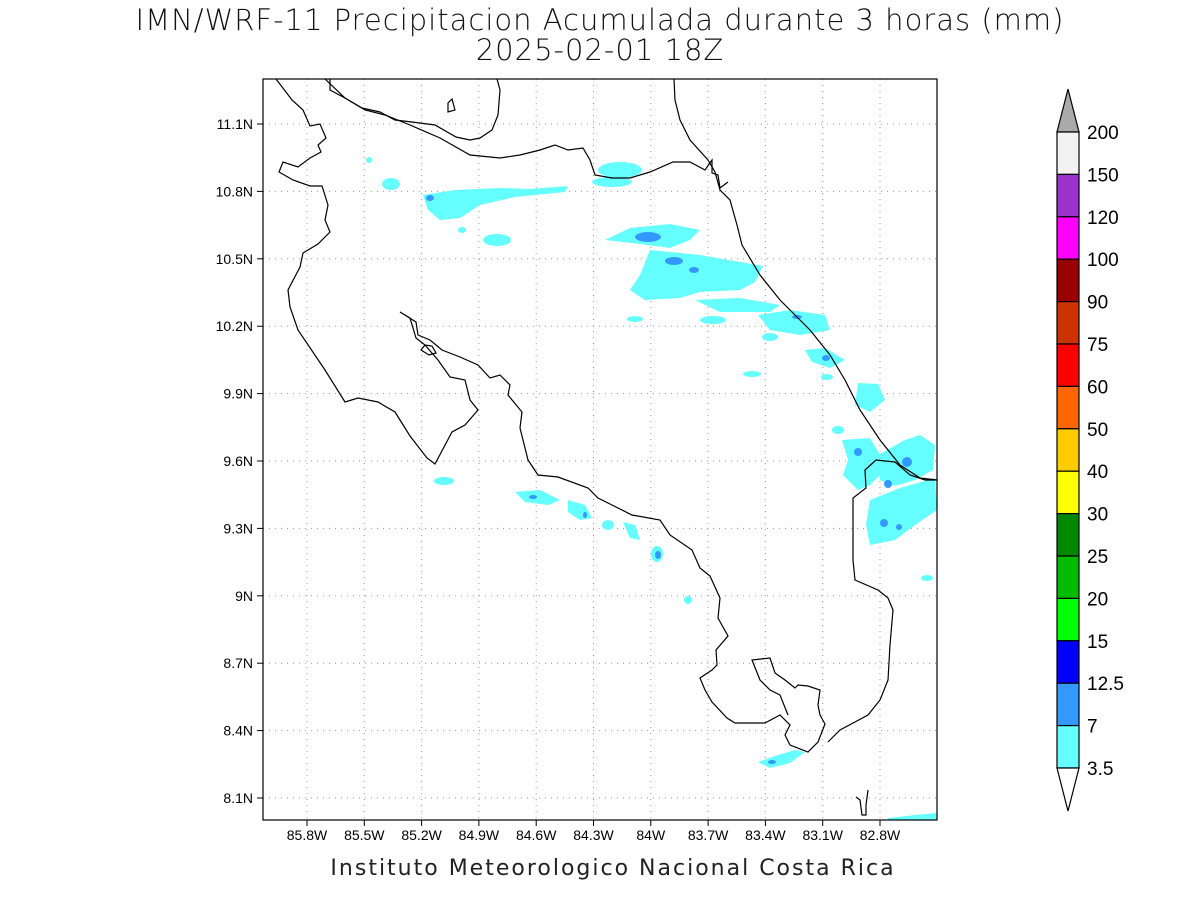 This screenshot has height=900, width=1200. I want to click on lon-tick-label: 84W, so click(651, 835).